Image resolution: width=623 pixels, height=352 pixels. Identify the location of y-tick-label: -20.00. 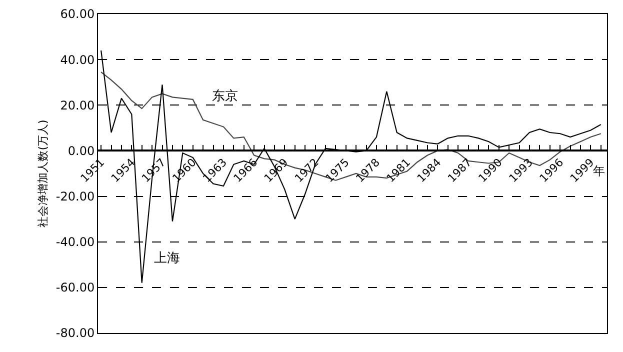
(75, 196).